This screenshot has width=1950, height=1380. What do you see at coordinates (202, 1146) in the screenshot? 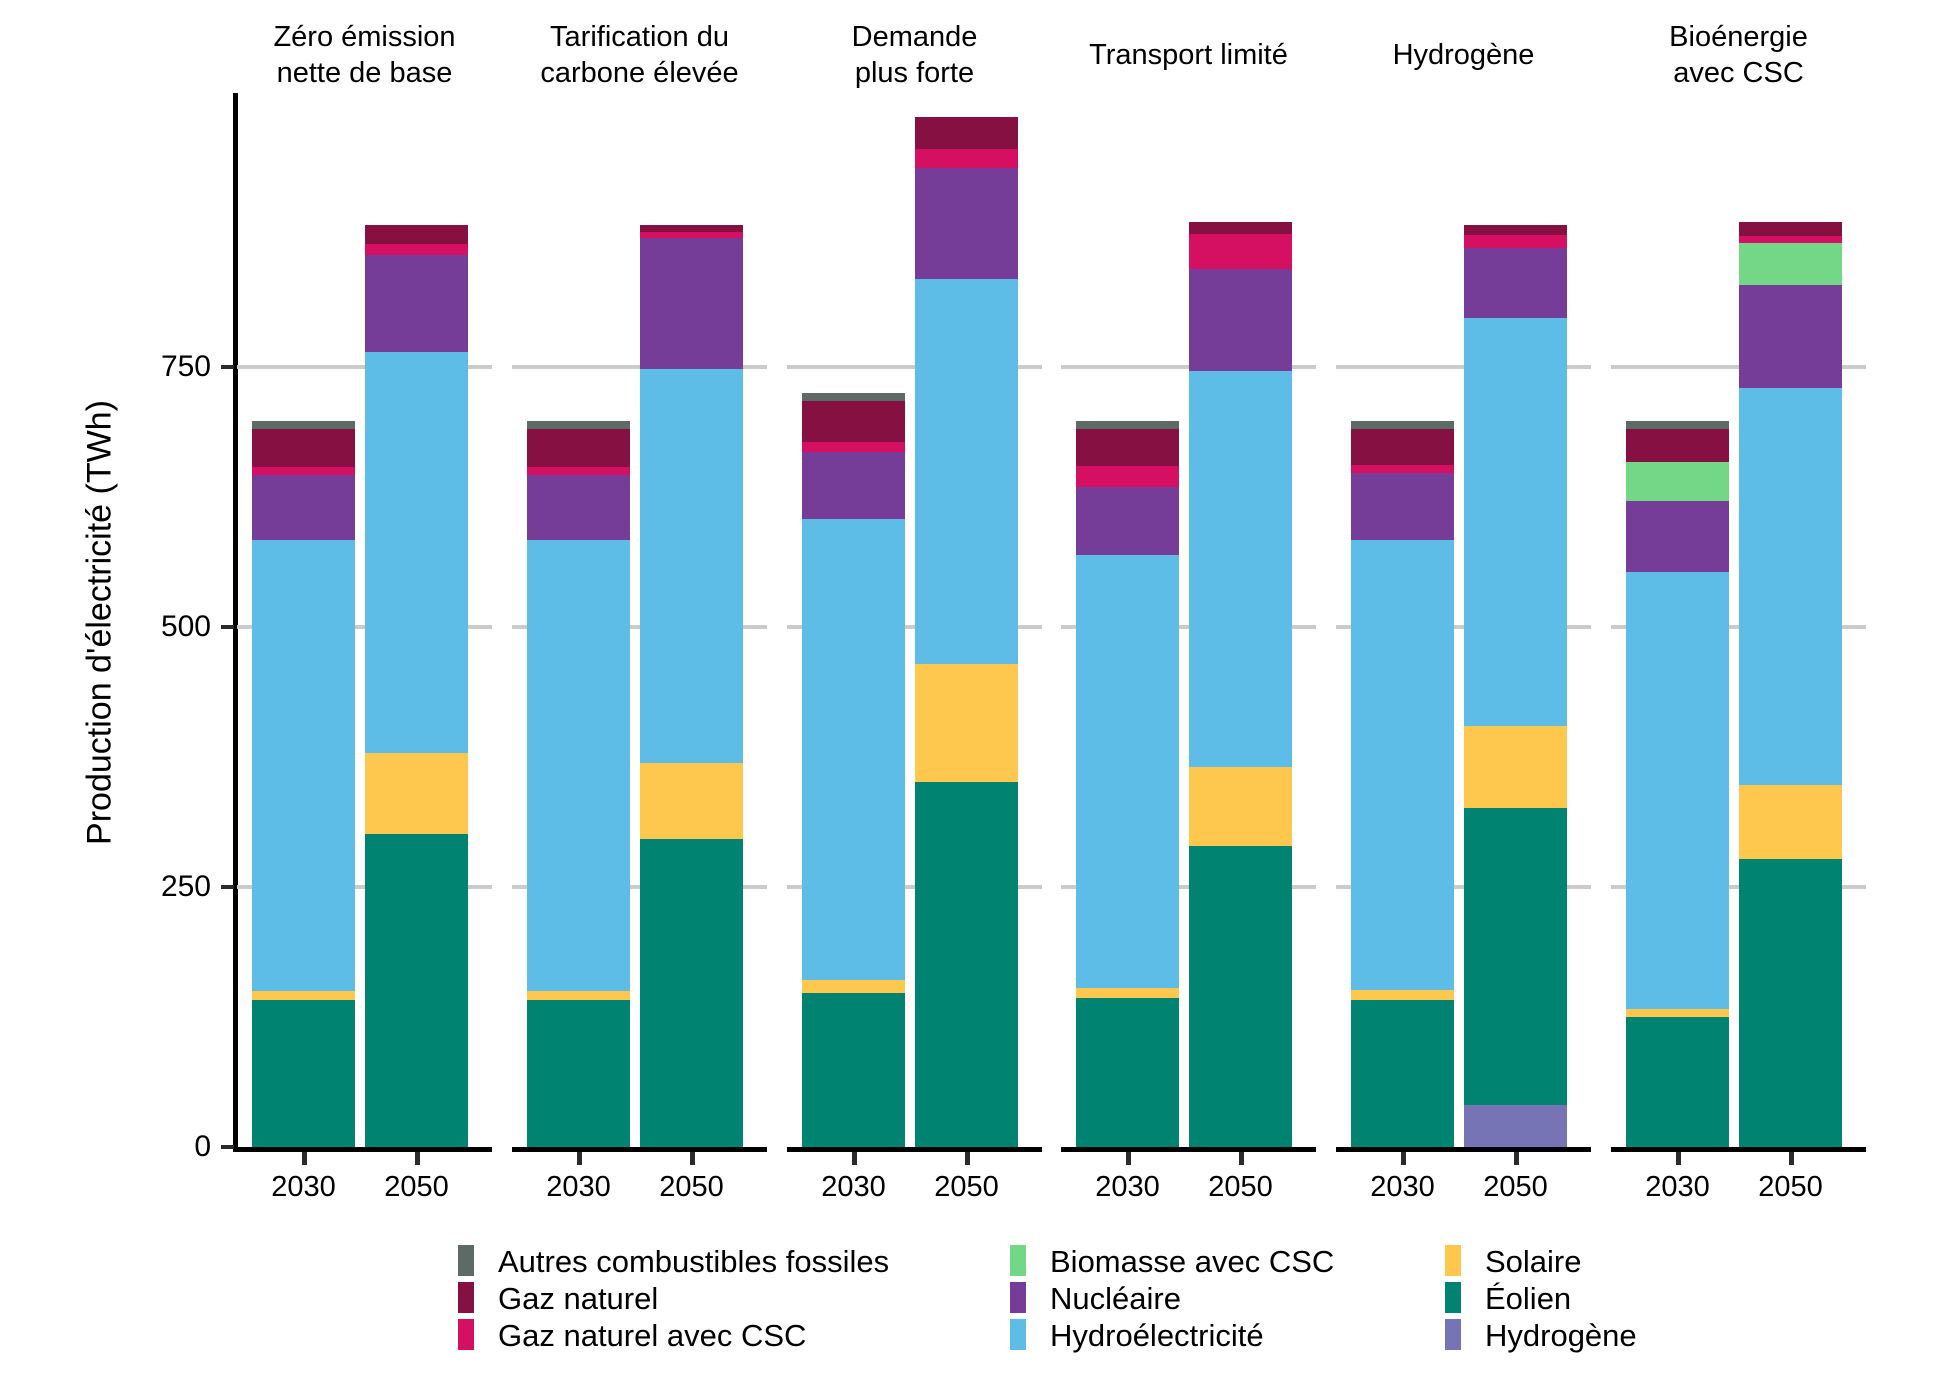
I see `y-tick-label: 0` at bounding box center [202, 1146].